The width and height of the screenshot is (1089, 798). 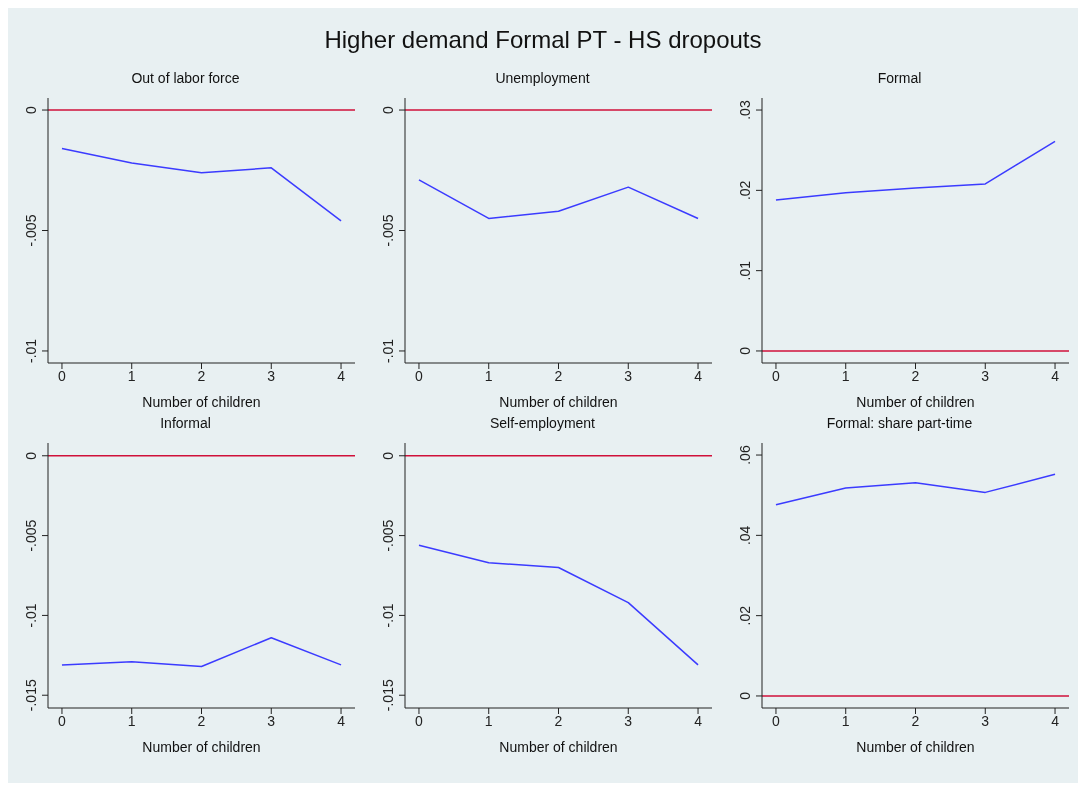 What do you see at coordinates (185, 424) in the screenshot?
I see `chart-title: Informal` at bounding box center [185, 424].